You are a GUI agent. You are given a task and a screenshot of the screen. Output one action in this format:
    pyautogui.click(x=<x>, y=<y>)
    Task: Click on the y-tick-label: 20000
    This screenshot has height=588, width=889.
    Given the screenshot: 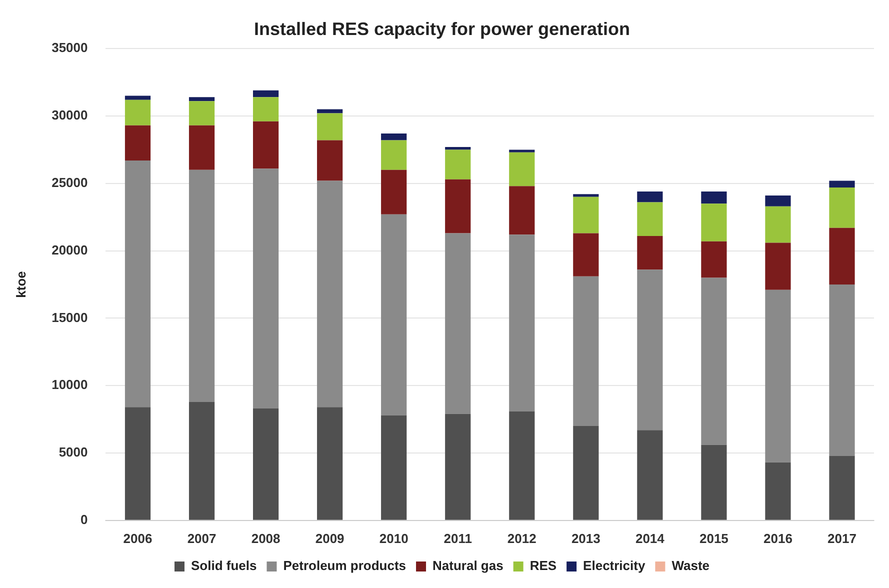 What is the action you would take?
    pyautogui.click(x=70, y=250)
    